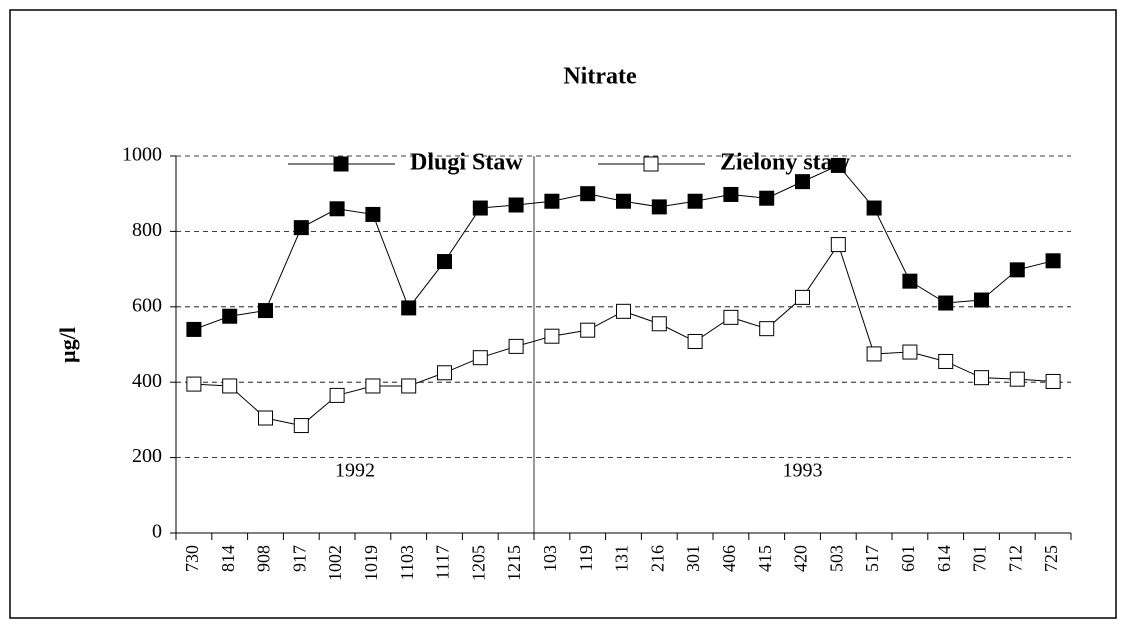  I want to click on y-axis-label: µg/l, so click(67, 345).